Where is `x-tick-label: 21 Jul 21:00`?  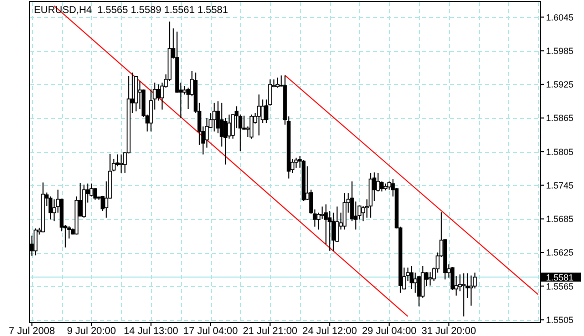 x-tick-label: 21 Jul 21:00 is located at coordinates (270, 331).